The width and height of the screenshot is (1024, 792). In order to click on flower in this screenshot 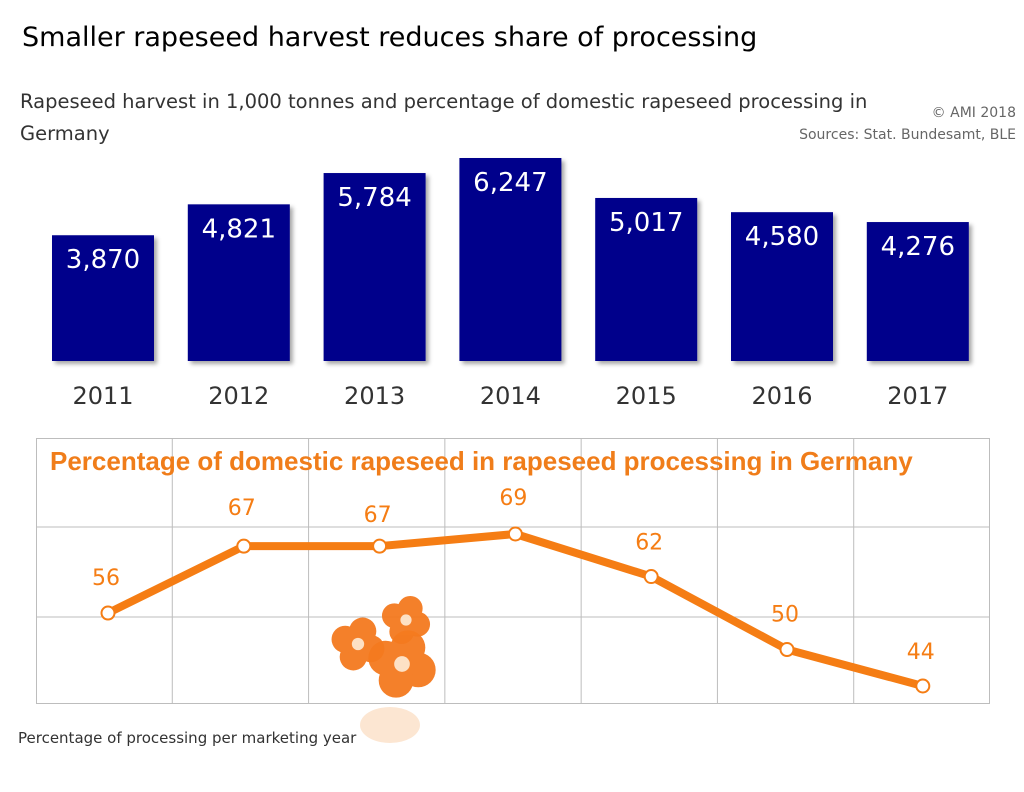, I will do `click(402, 664)`.